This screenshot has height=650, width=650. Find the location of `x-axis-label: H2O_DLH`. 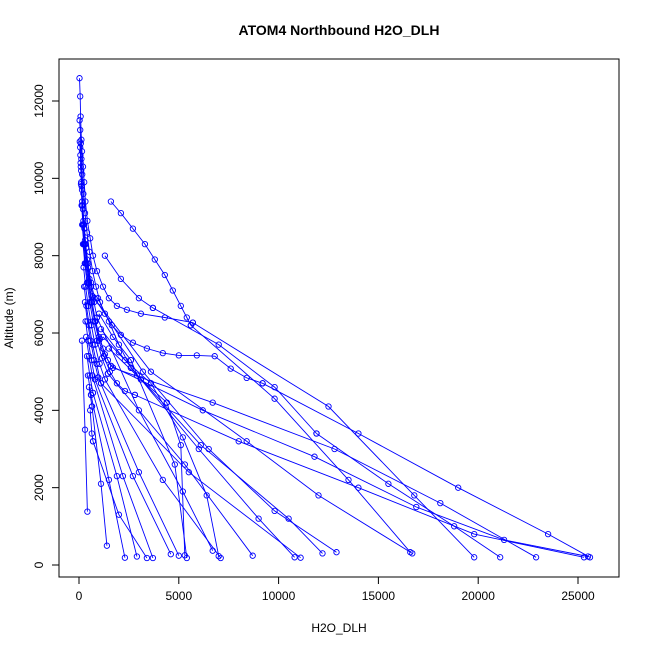

x-axis-label: H2O_DLH is located at coordinates (338, 628).